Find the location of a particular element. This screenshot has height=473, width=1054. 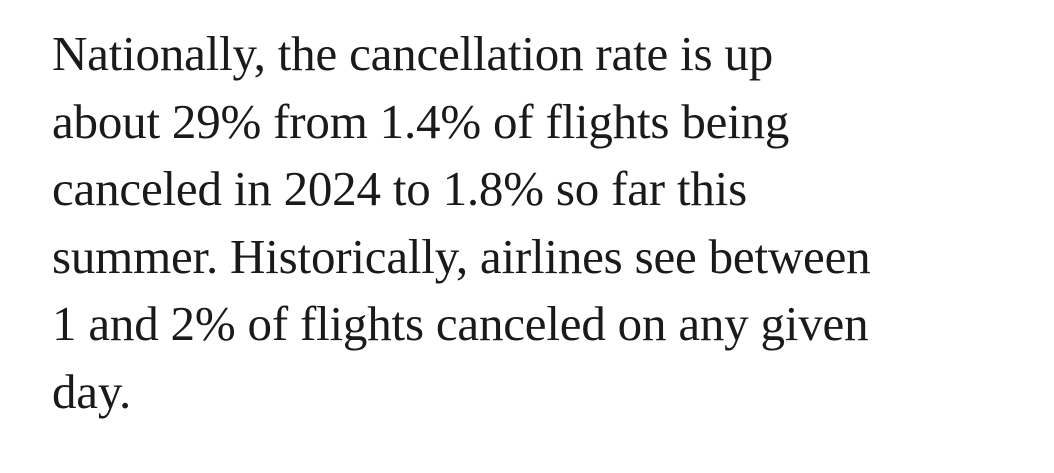

paragraph-line: about 29% from 1.4% of flights being is located at coordinates (421, 121).